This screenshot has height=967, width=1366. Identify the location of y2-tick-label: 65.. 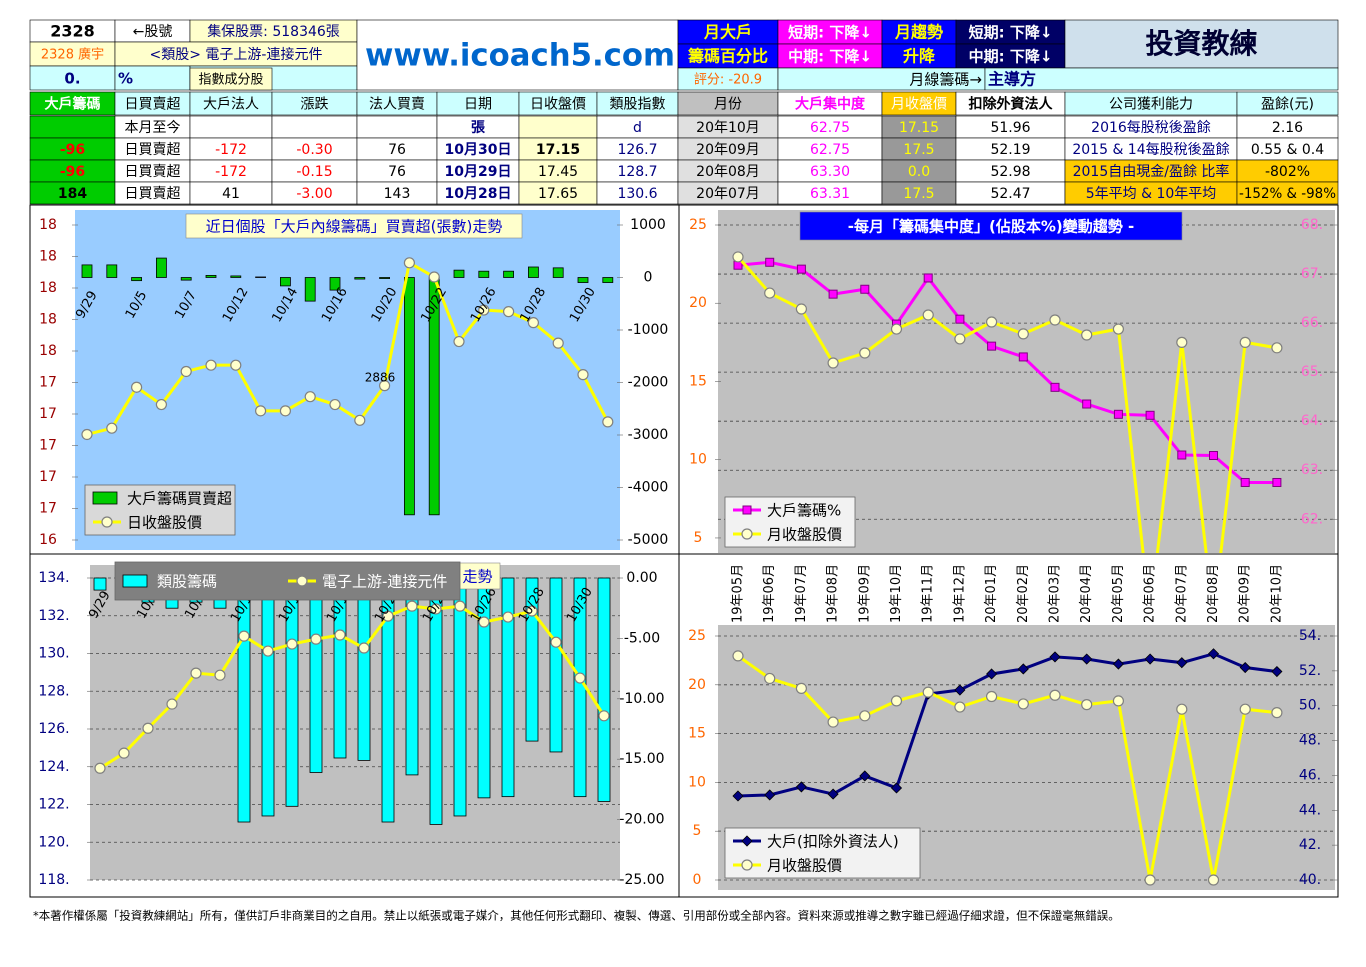
(1312, 372).